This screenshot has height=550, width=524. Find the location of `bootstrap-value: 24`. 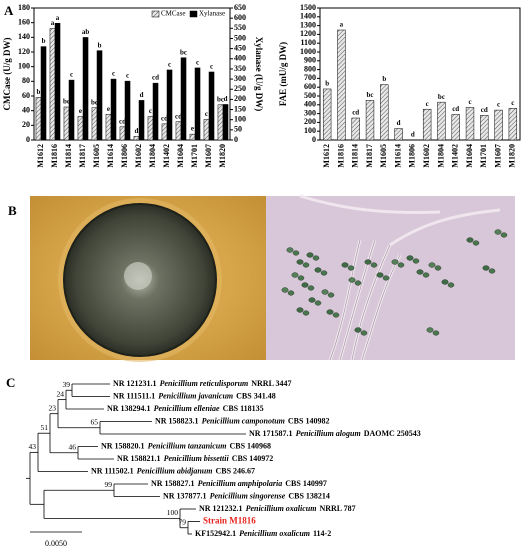

bootstrap-value: 24 is located at coordinates (61, 393).